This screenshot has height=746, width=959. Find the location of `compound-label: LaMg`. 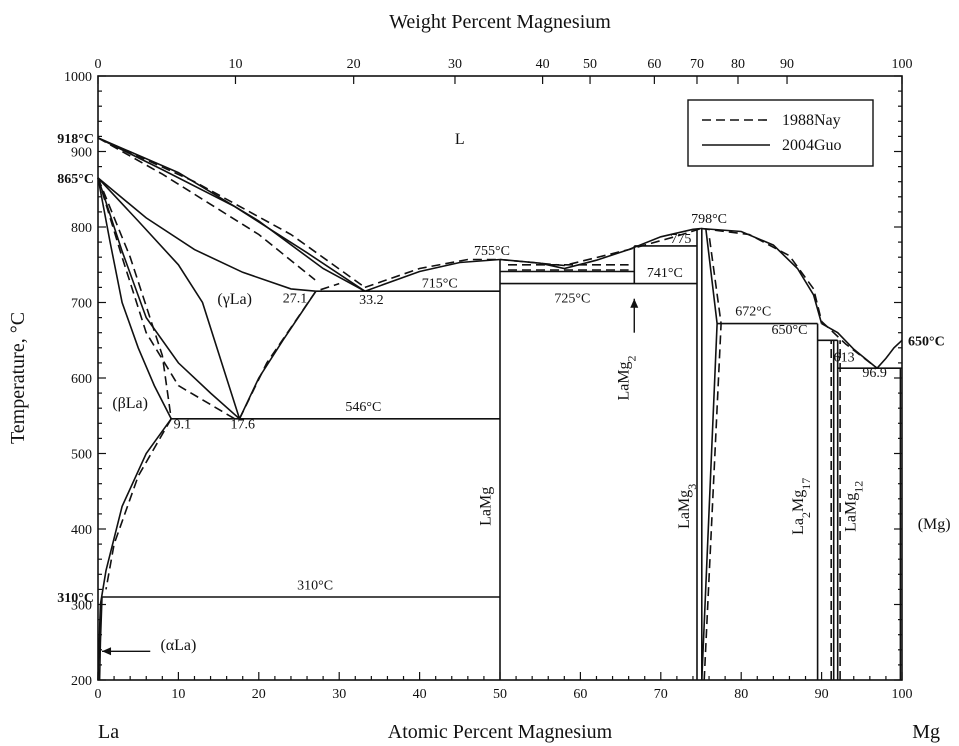

compound-label: LaMg is located at coordinates (485, 506).